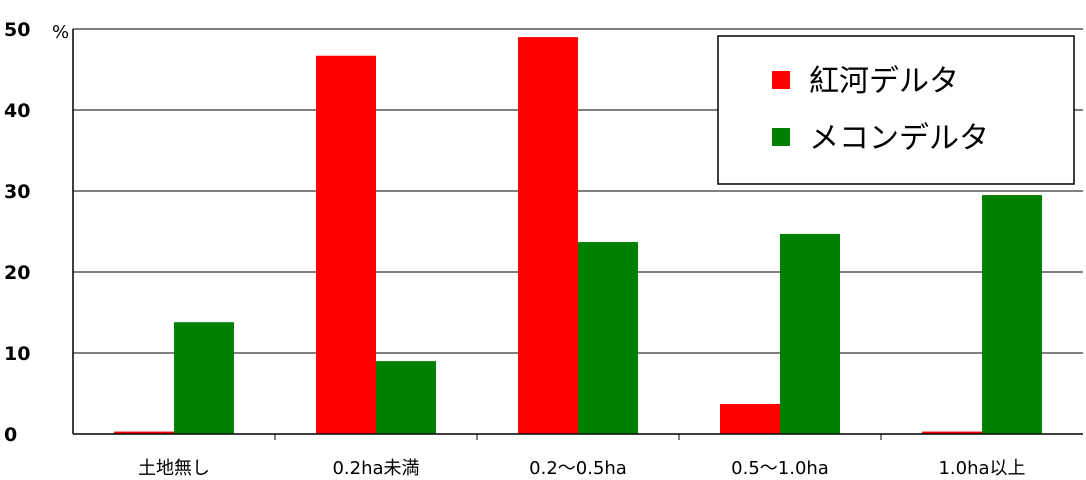  What do you see at coordinates (896, 110) in the screenshot?
I see `legend-box` at bounding box center [896, 110].